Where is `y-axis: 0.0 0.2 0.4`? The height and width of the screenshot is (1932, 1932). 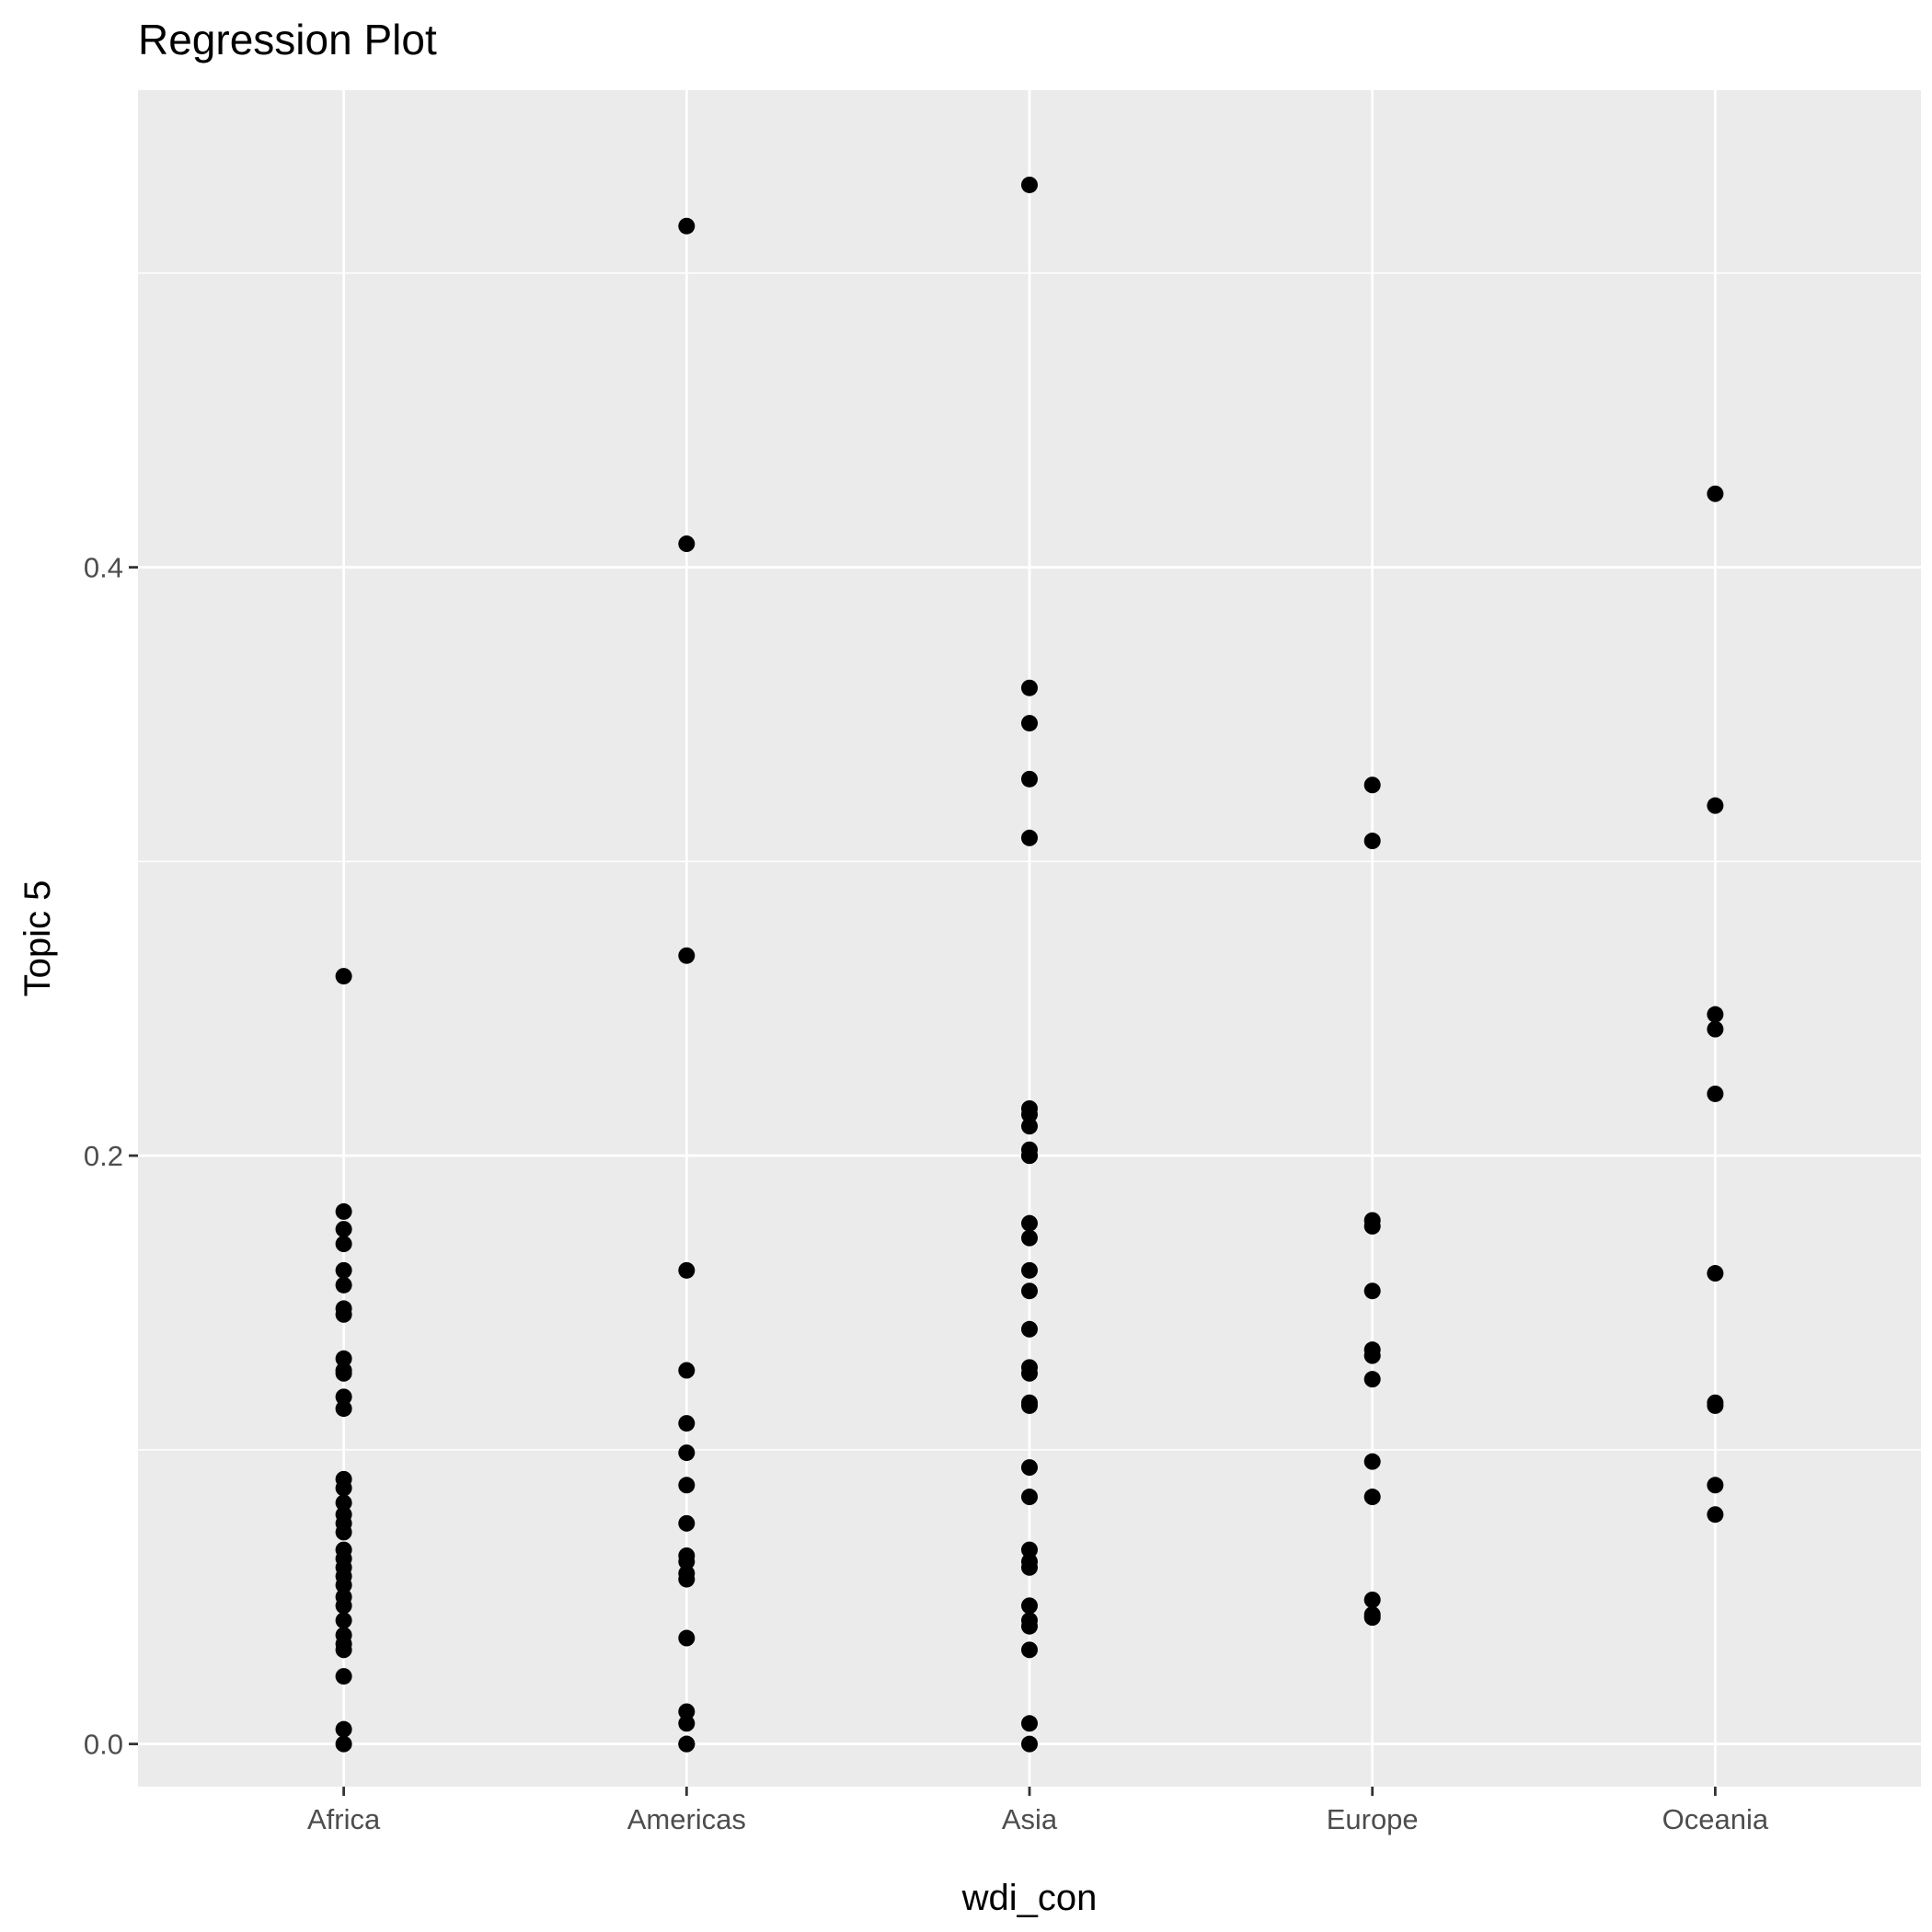
y-axis: 0.0 0.2 0.4 is located at coordinates (111, 1156).